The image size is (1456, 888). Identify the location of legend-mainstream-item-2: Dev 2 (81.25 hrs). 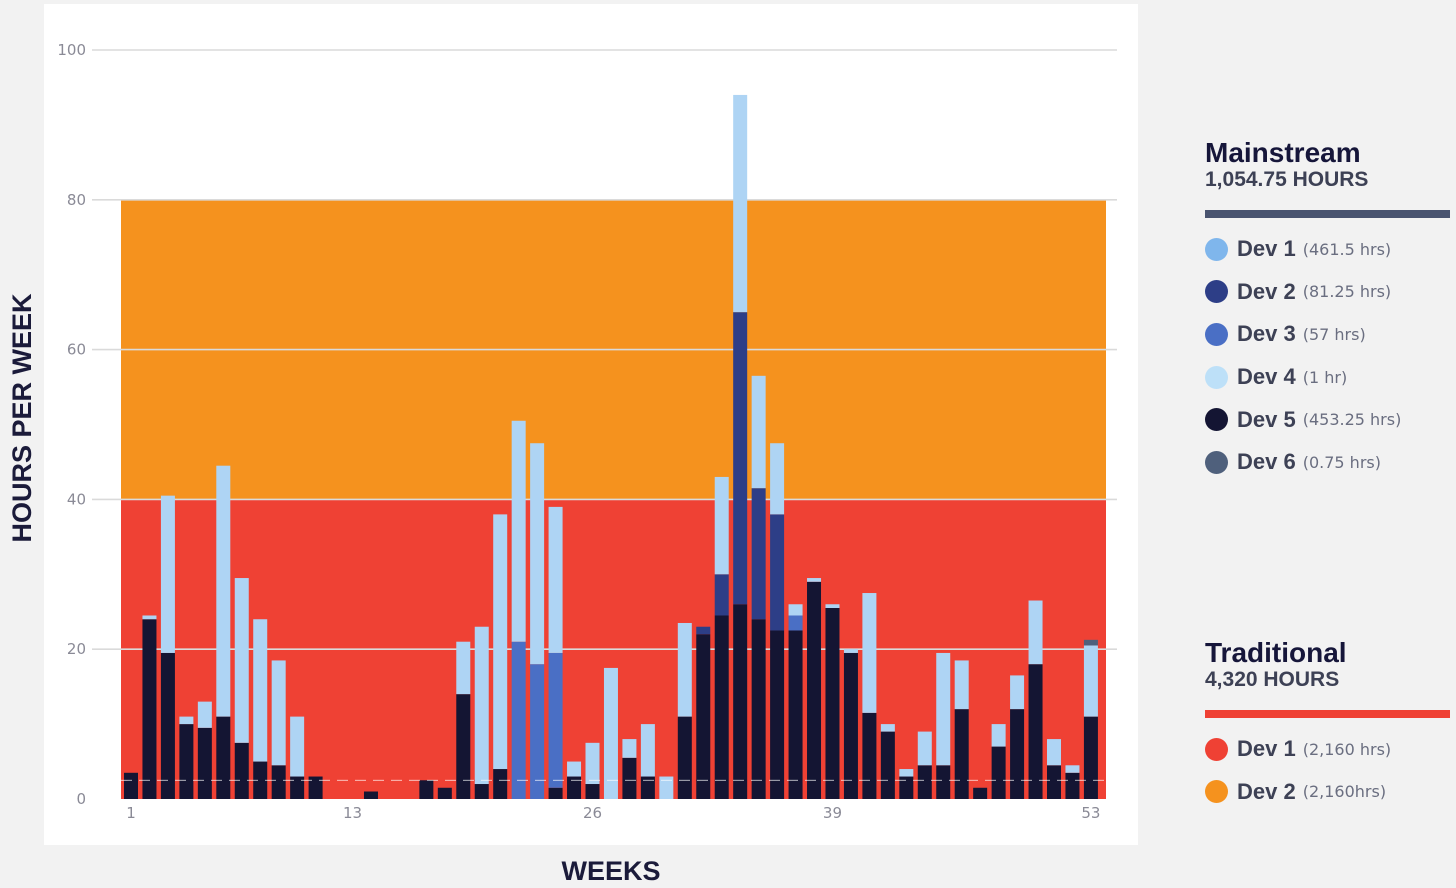
(1327, 292).